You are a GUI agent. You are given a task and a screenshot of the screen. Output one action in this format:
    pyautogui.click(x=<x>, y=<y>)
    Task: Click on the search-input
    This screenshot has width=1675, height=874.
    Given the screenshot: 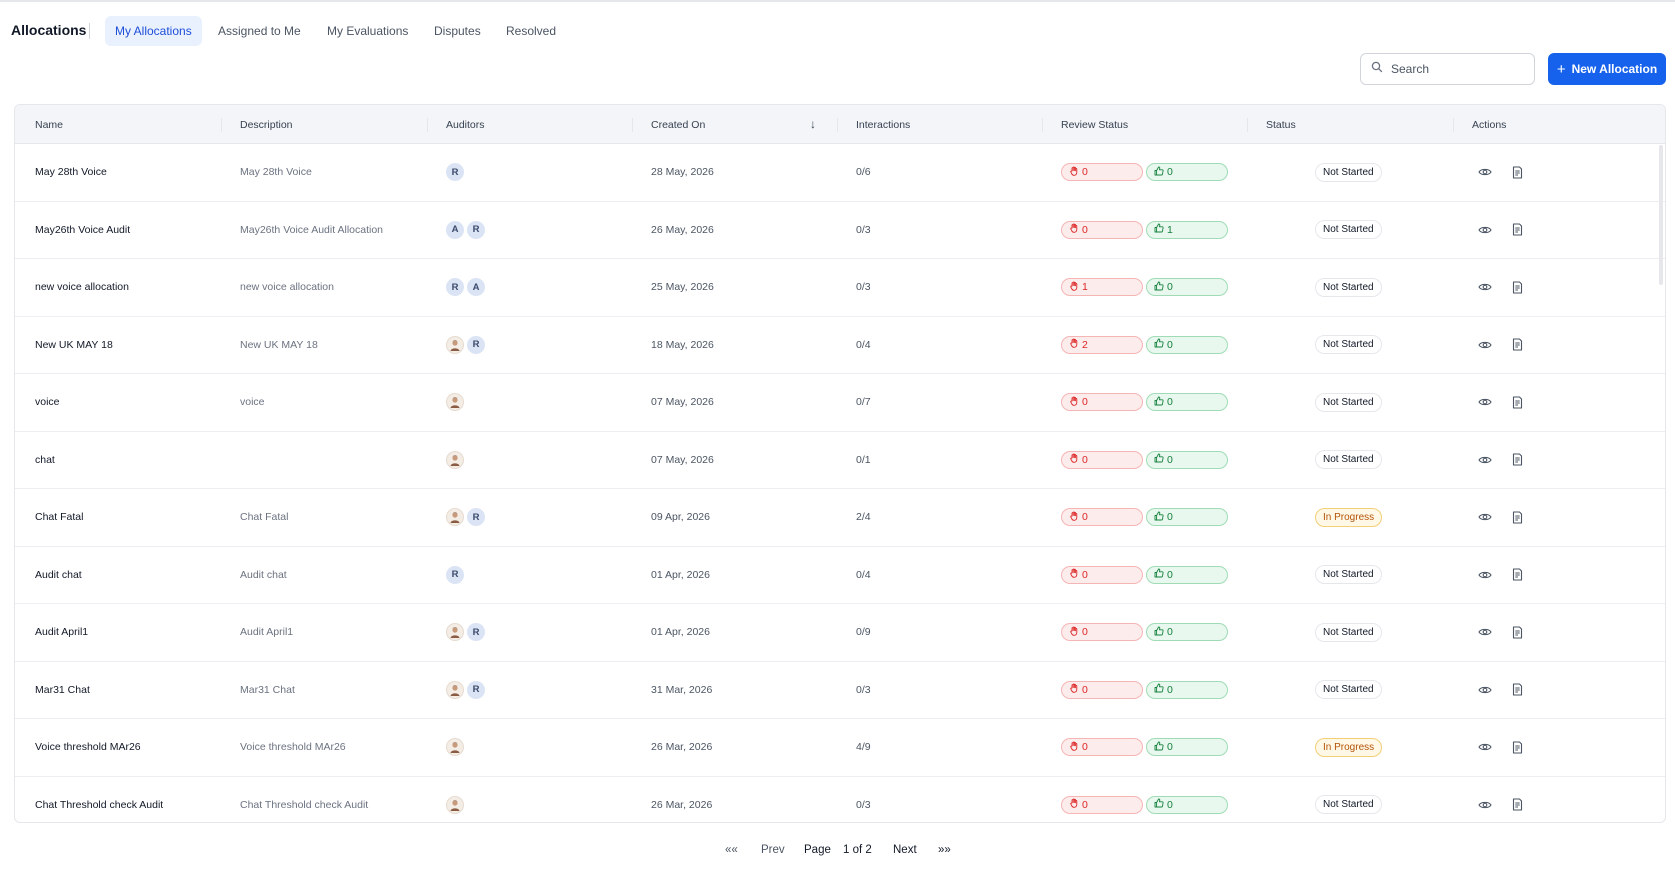 What is the action you would take?
    pyautogui.click(x=1461, y=69)
    